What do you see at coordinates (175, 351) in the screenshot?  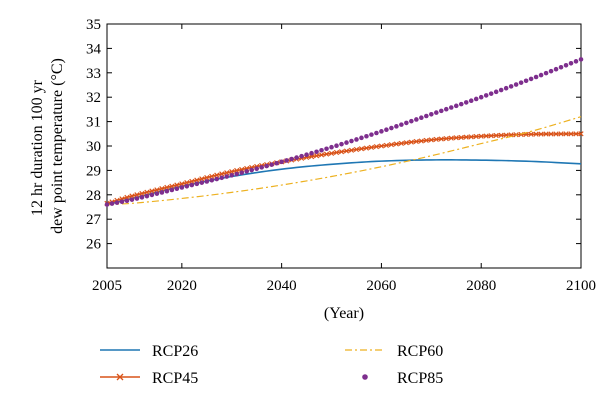 I see `legend-label: RCP26` at bounding box center [175, 351].